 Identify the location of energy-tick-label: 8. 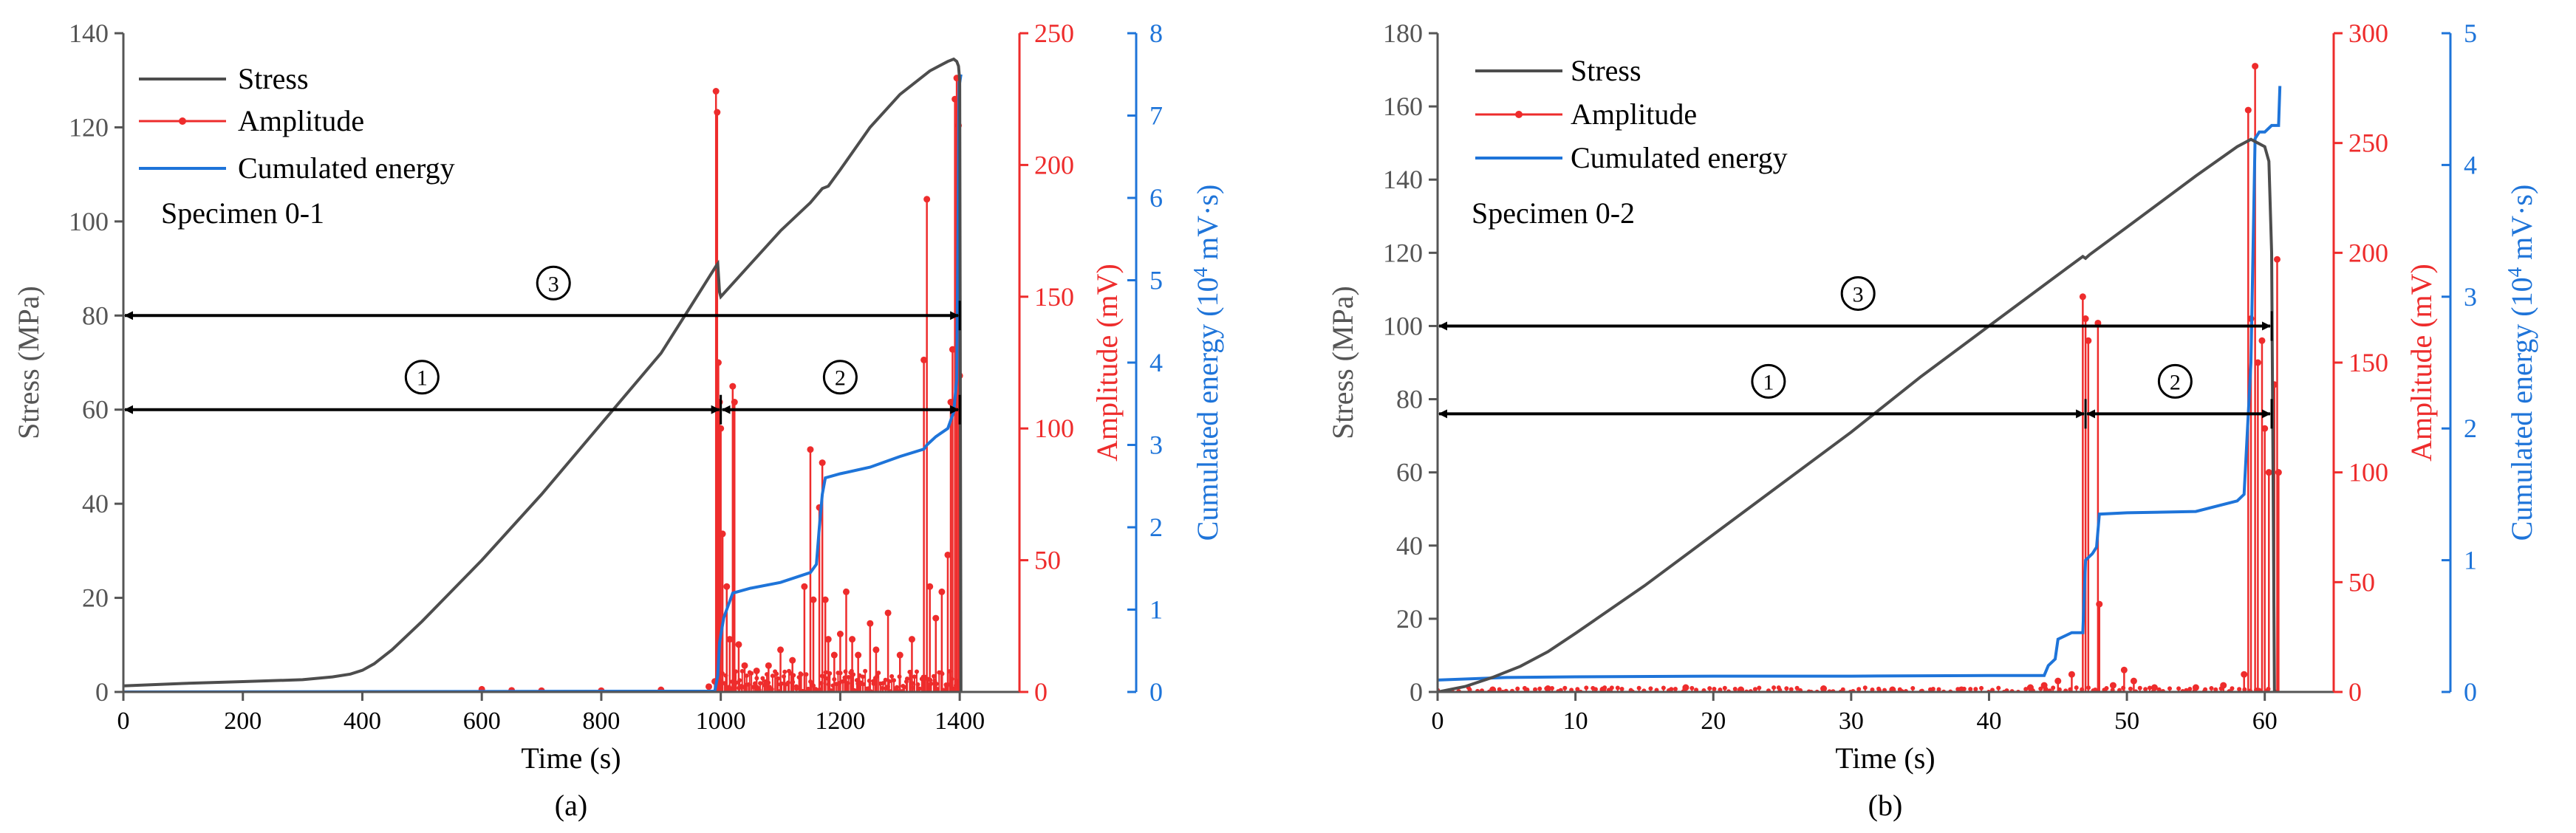
(1156, 33).